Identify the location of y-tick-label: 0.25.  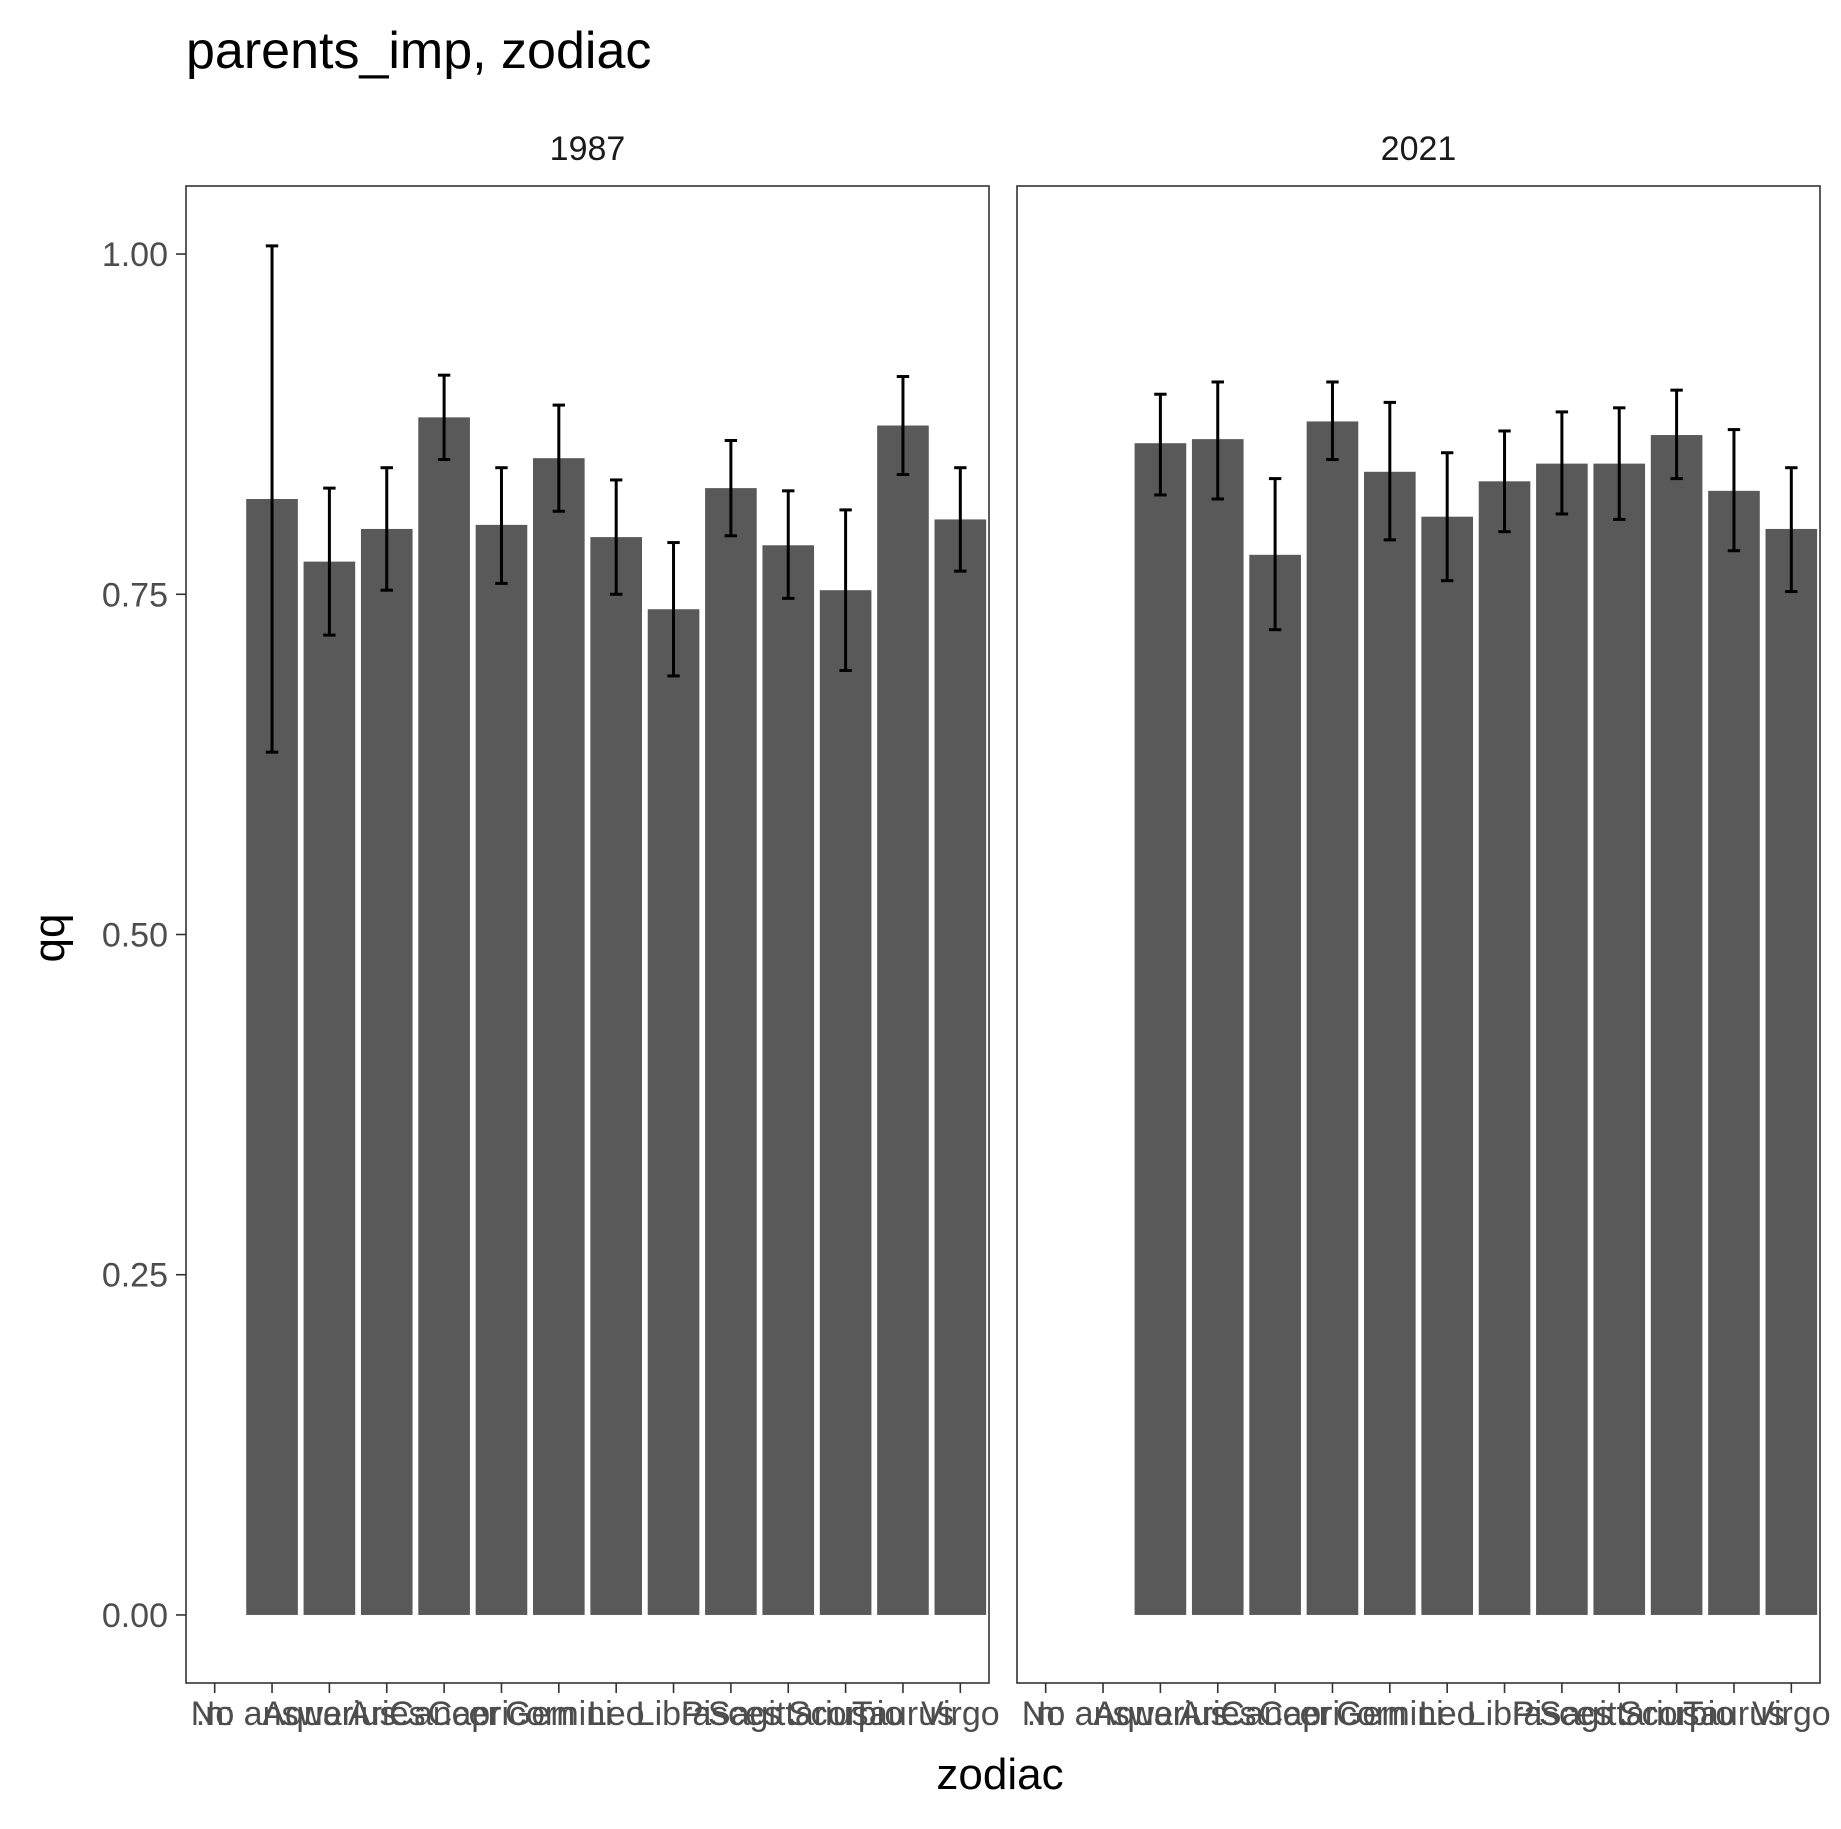
(135, 1276).